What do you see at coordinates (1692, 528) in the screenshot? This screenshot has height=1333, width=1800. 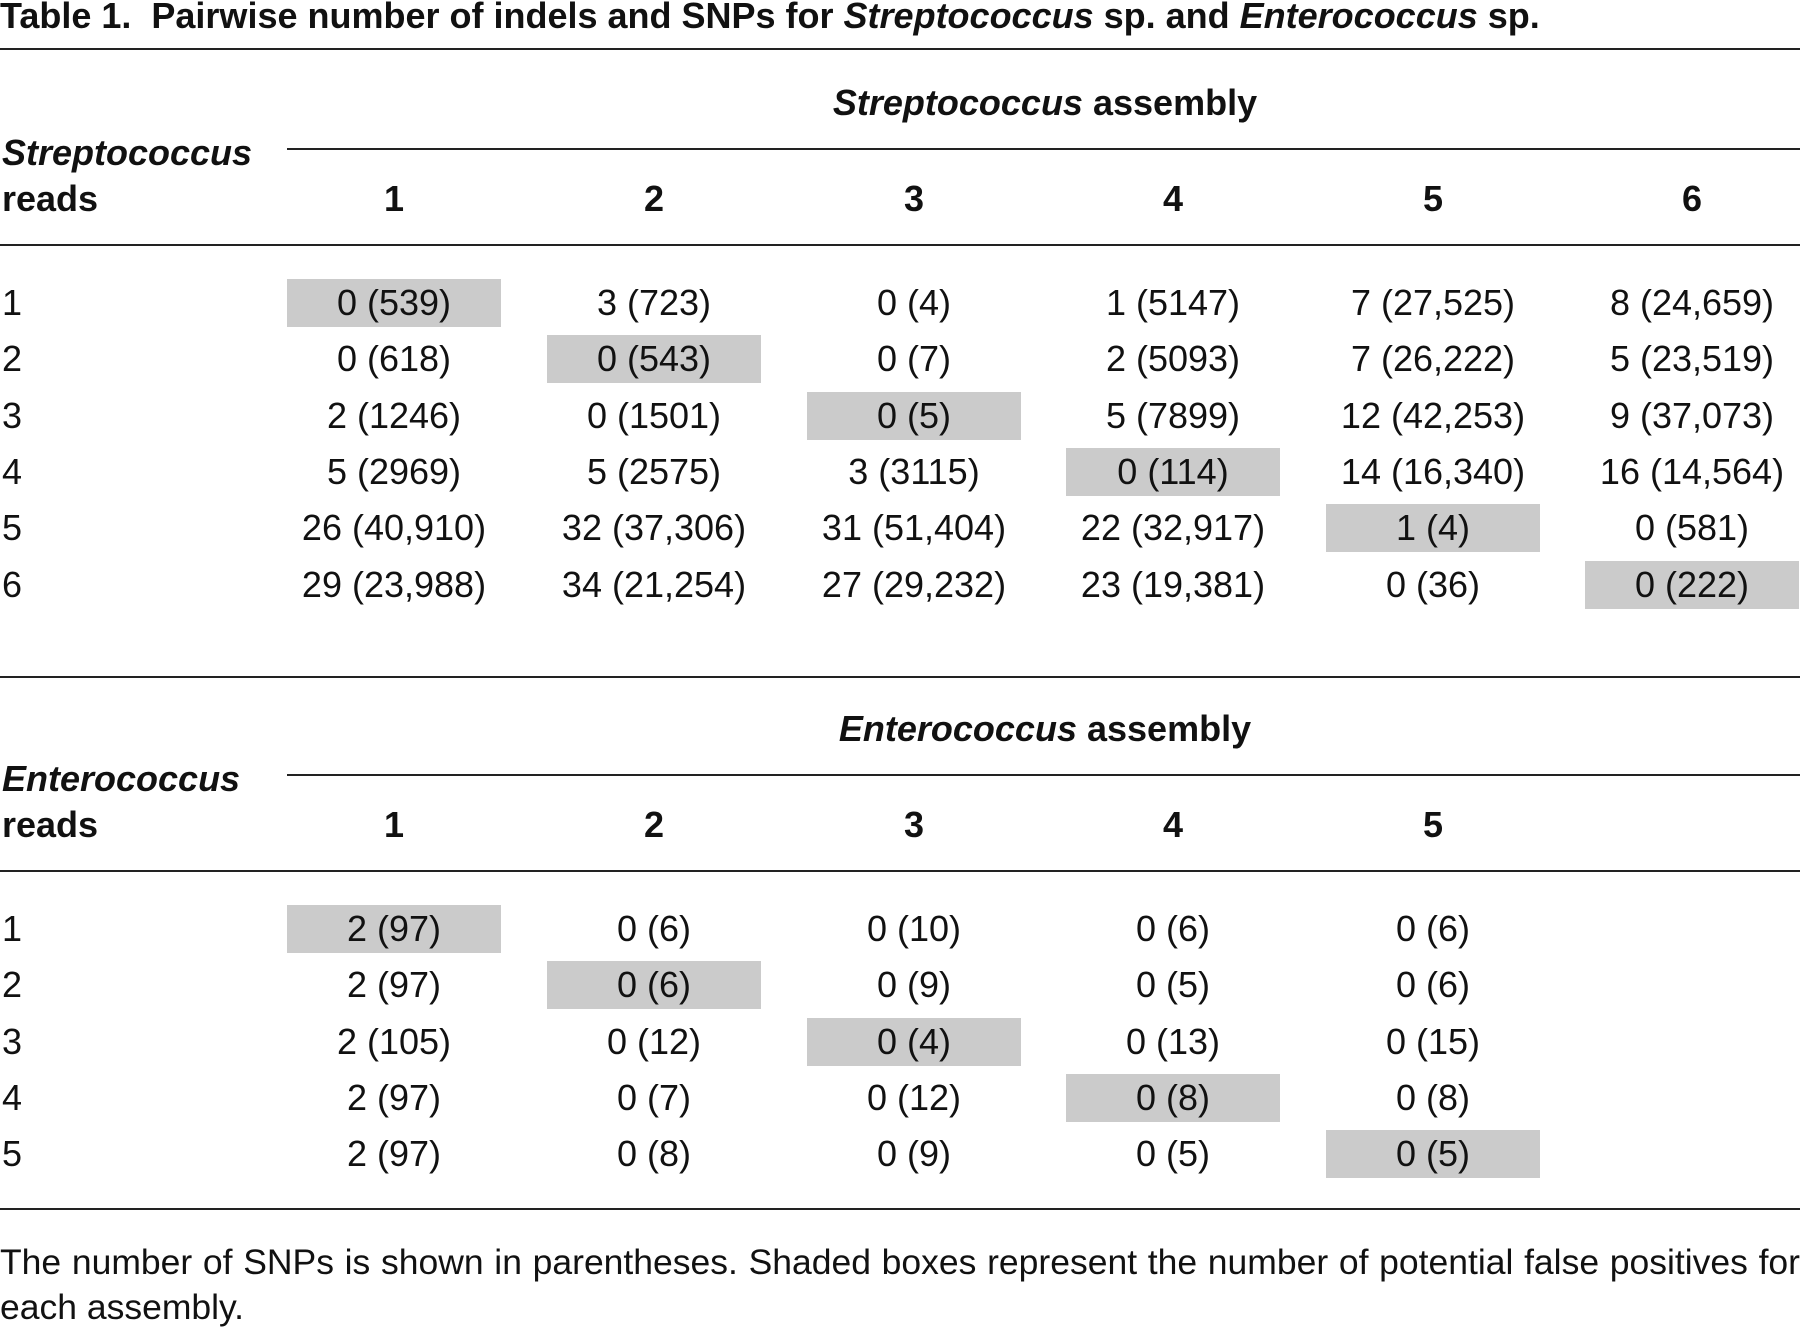 I see `cell: 0 (581)` at bounding box center [1692, 528].